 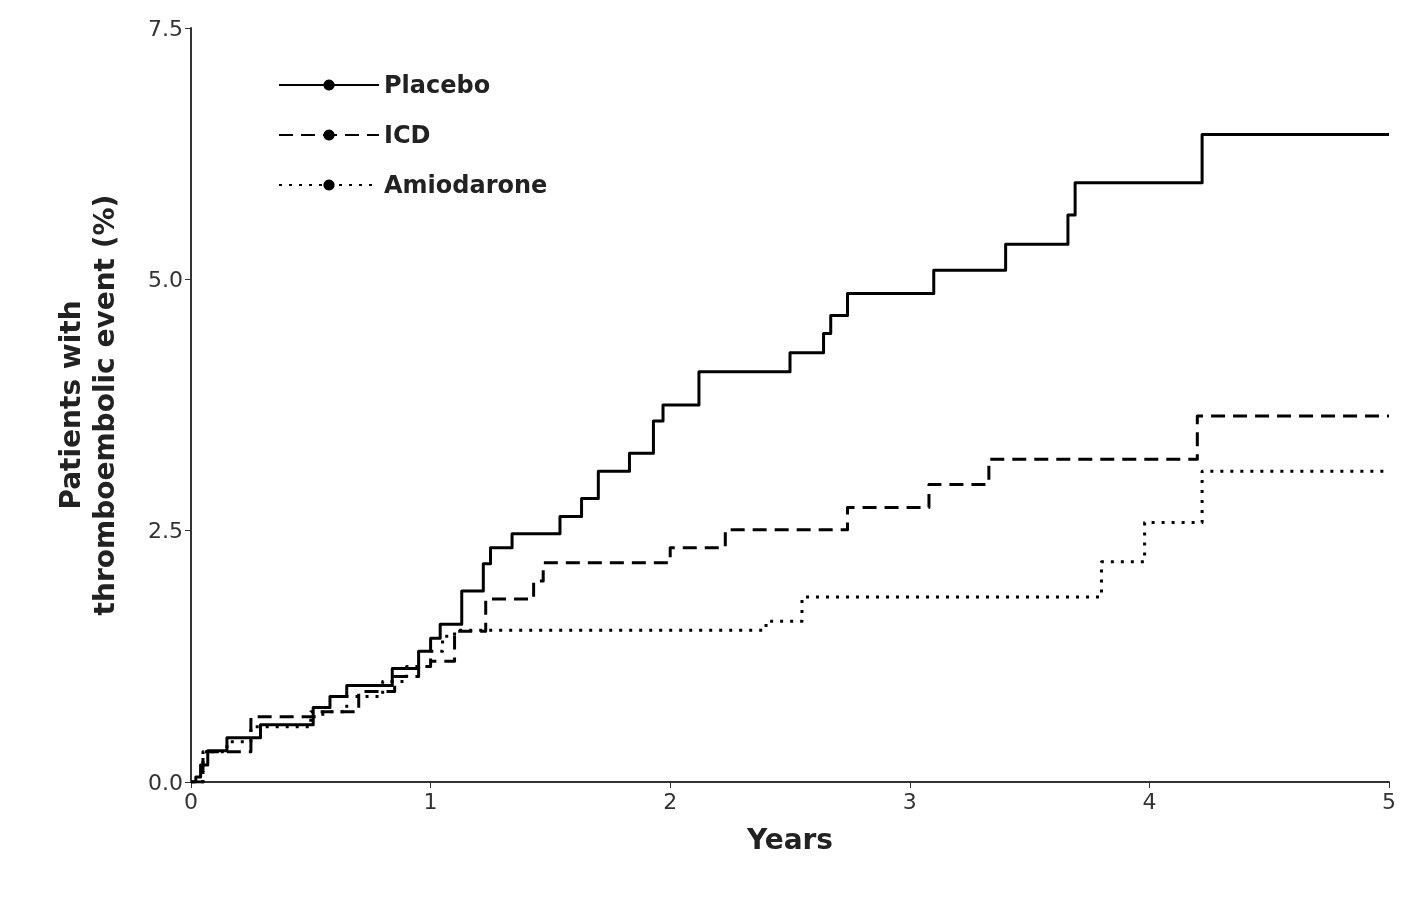 I want to click on y-tick-label: 2.5, so click(x=165, y=531).